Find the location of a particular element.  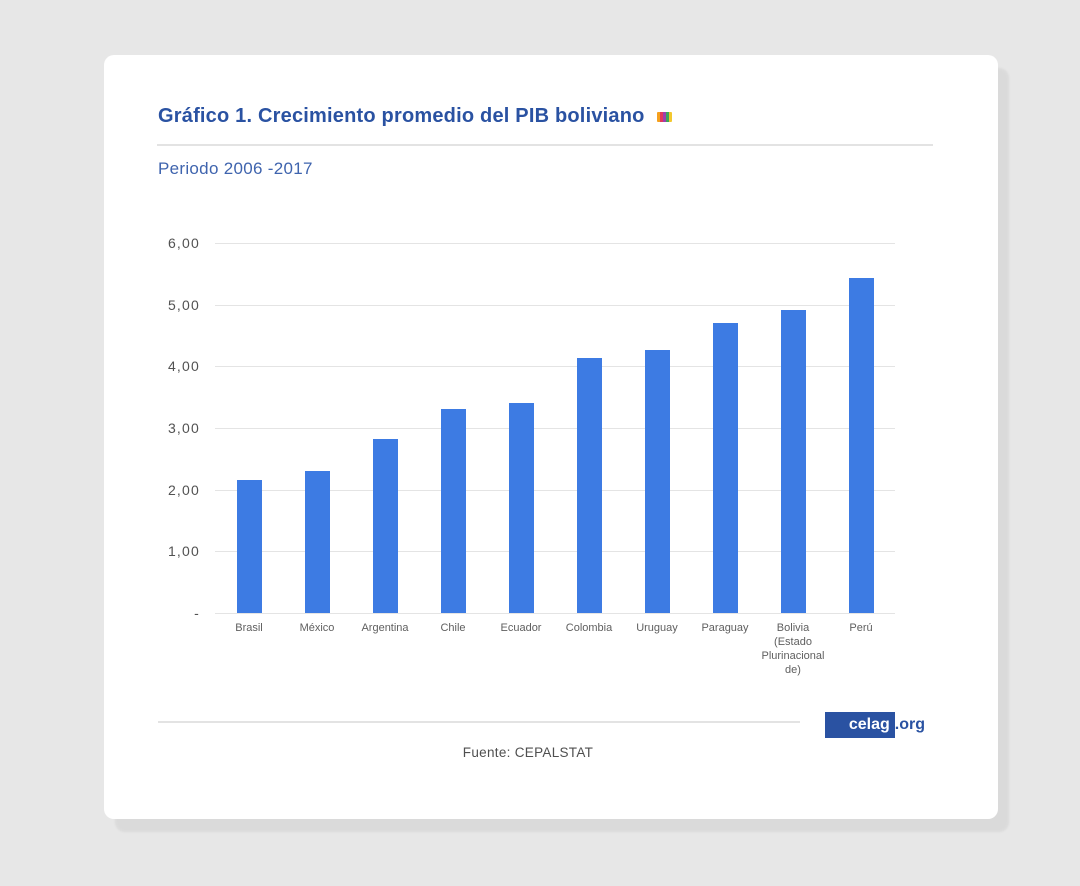

y-axis-tick-label: 3,00 is located at coordinates (183, 428).